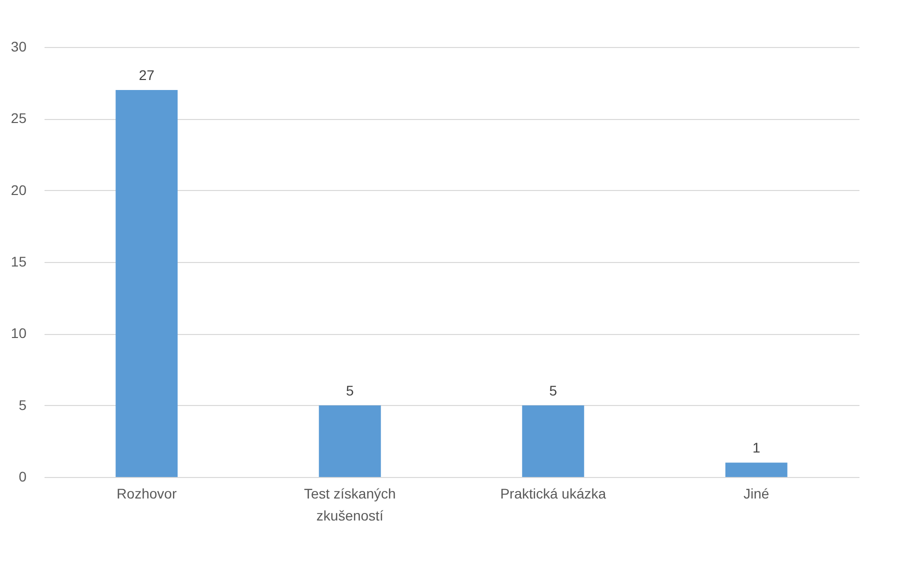 This screenshot has width=915, height=563. I want to click on y-tick-label: 30, so click(18, 46).